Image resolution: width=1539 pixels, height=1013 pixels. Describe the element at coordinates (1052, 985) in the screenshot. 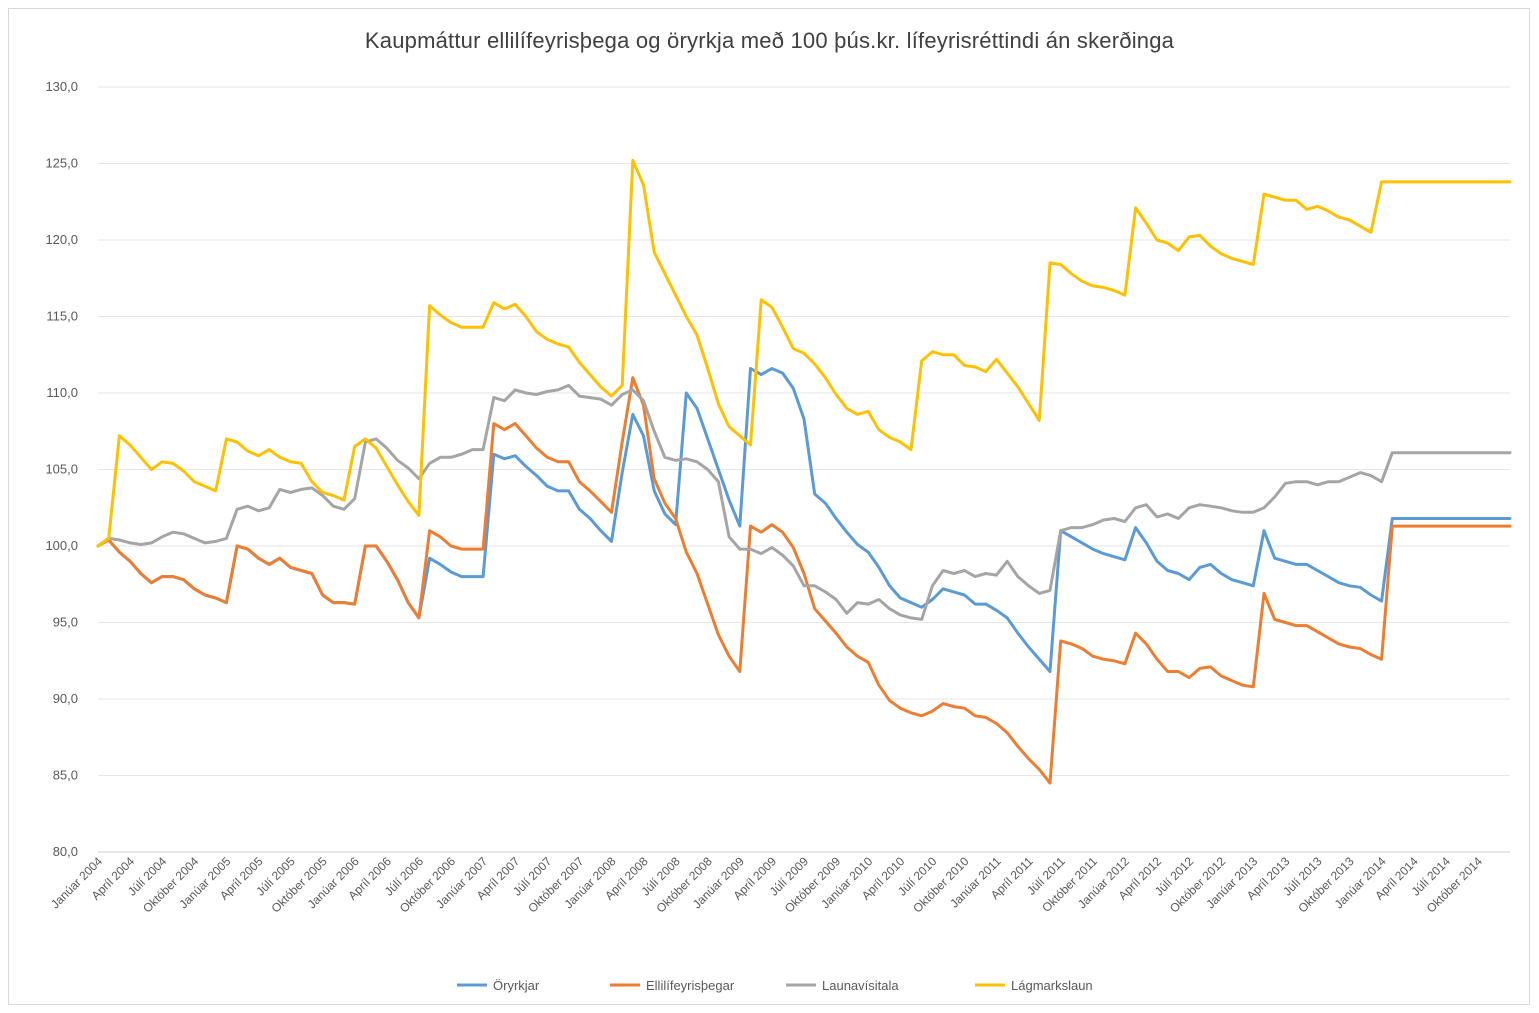

I see `legend-label-3: Lágmarkslaun` at that location.